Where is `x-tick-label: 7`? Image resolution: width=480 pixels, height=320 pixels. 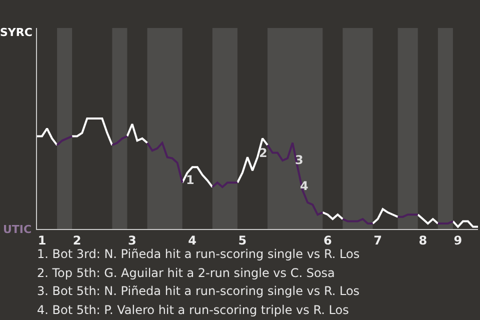
x-tick-label: 7 is located at coordinates (378, 240).